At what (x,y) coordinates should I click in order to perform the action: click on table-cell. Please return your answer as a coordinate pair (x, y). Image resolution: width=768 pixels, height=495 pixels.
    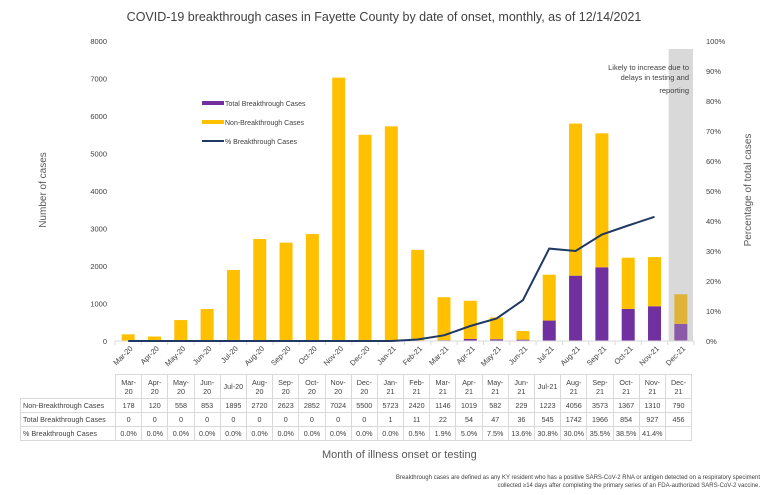
    Looking at the image, I should click on (678, 433).